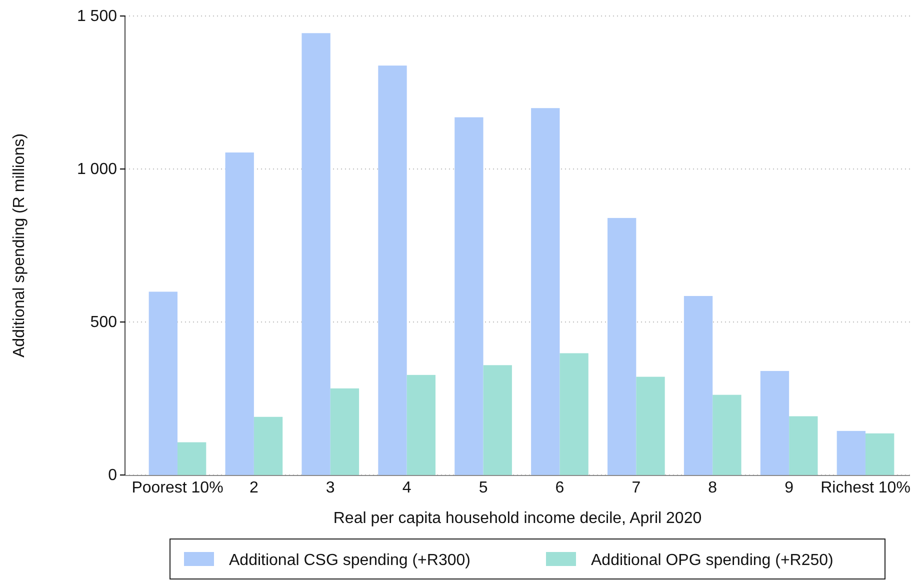  Describe the element at coordinates (789, 487) in the screenshot. I see `x-tick-label: 9` at that location.